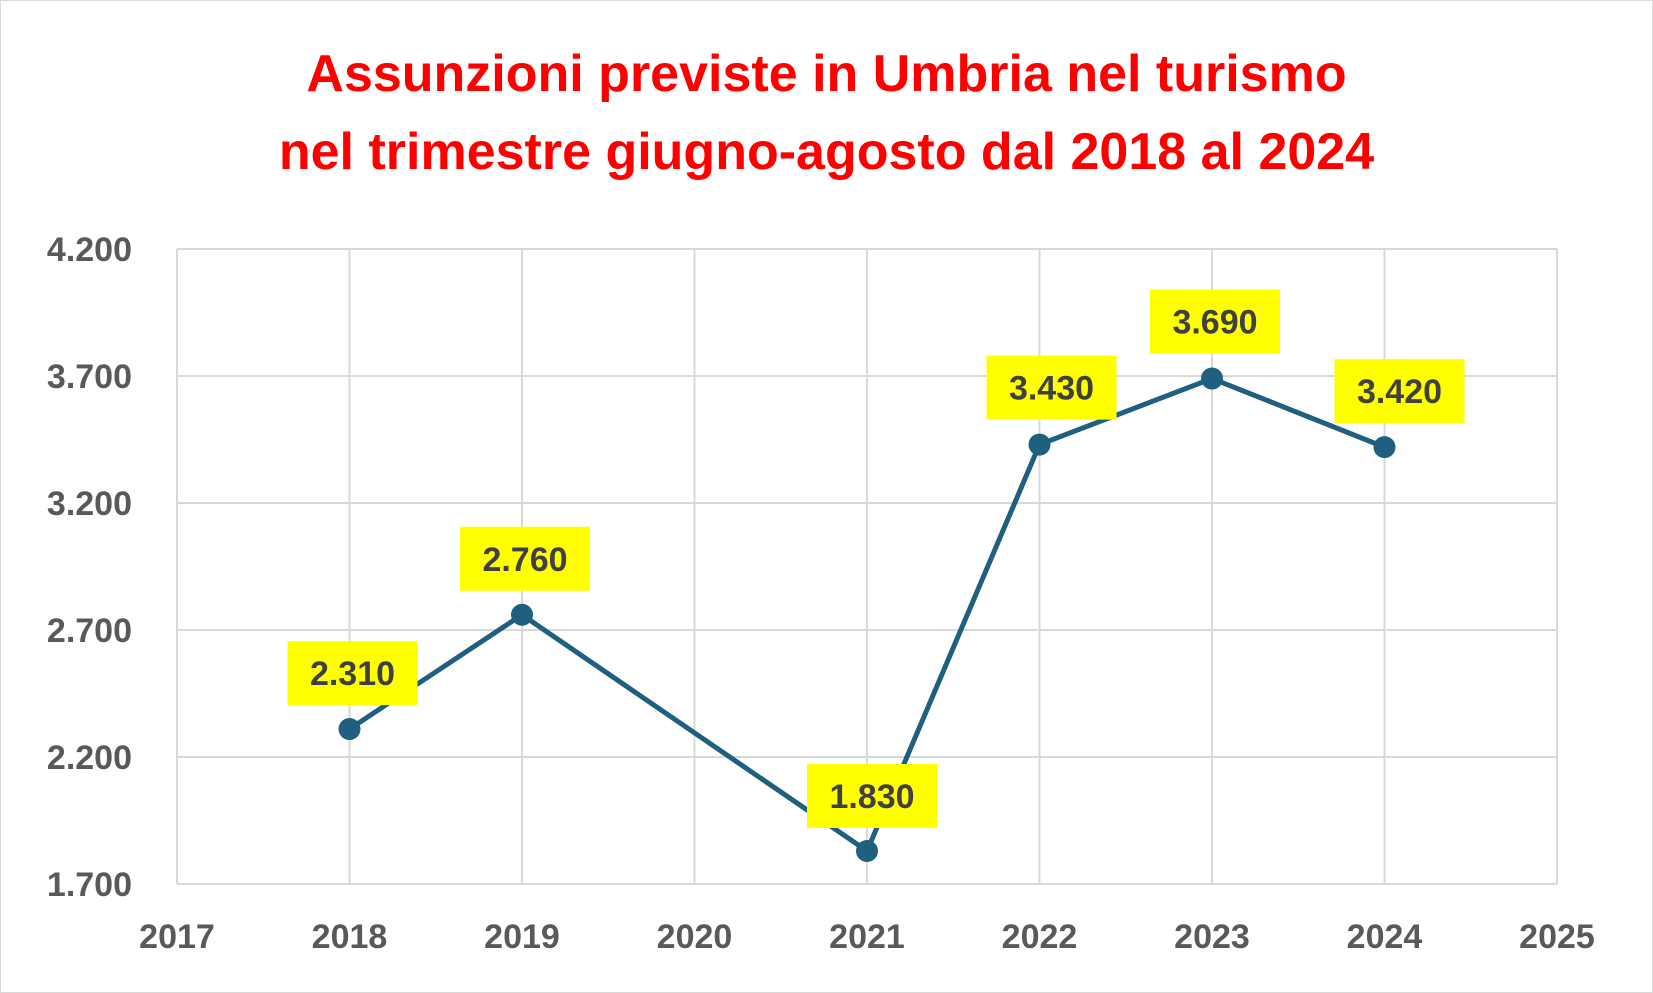 The height and width of the screenshot is (993, 1653). I want to click on data-label: 2.310, so click(352, 674).